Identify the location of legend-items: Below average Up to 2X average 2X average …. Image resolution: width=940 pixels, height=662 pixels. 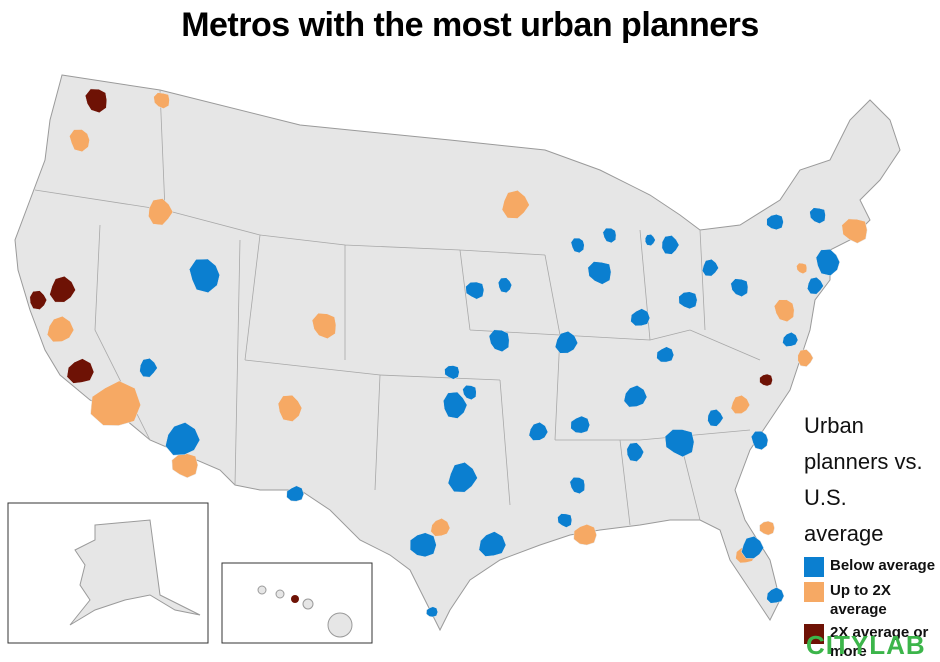
(872, 608).